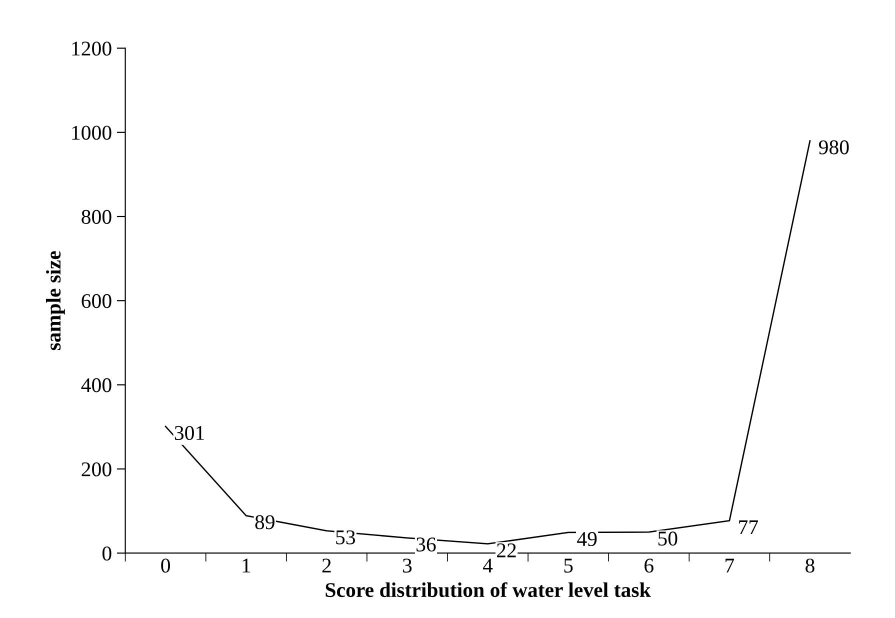 Image resolution: width=895 pixels, height=618 pixels. What do you see at coordinates (55, 300) in the screenshot?
I see `y-axis-title: sample size` at bounding box center [55, 300].